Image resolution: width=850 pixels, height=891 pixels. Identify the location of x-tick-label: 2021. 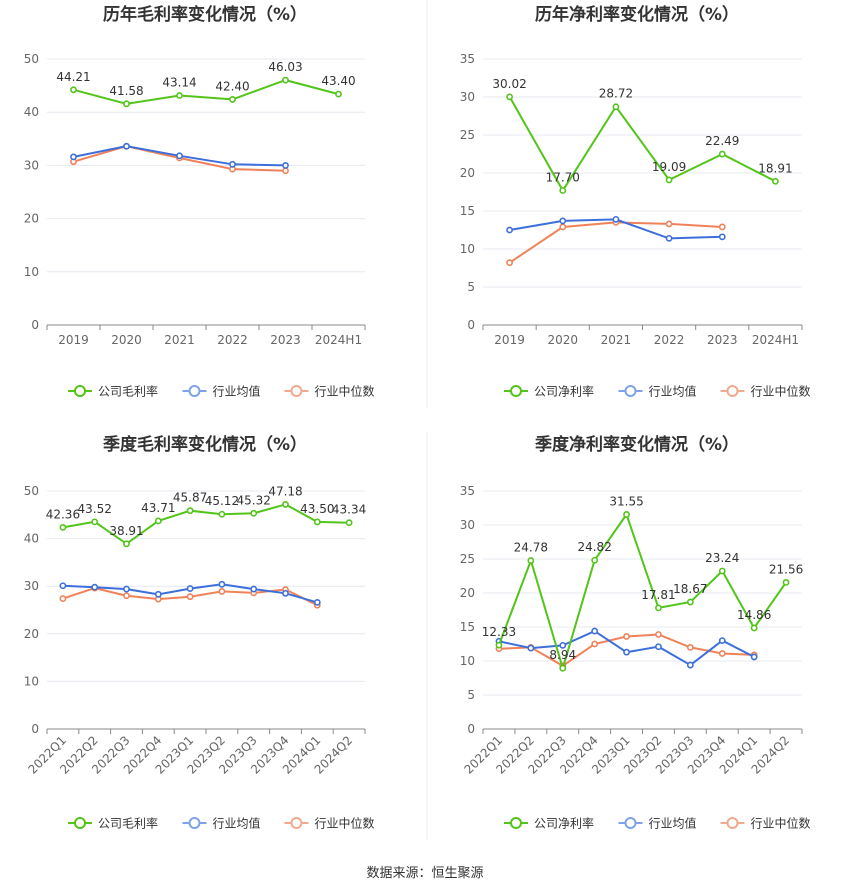
(179, 340).